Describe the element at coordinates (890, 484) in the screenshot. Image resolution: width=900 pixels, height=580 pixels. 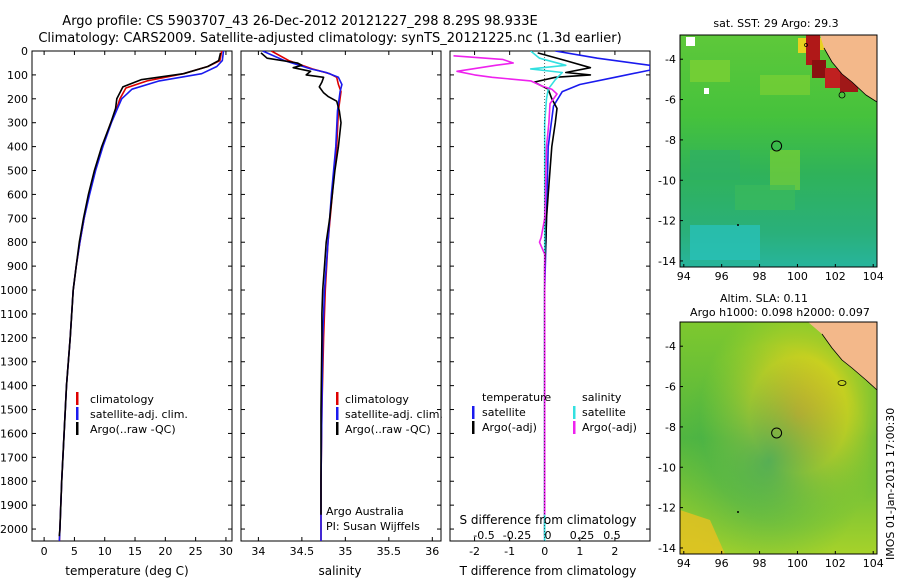
I see `imos-timestamp: IMOS 01-Jan-2013 17:00:30` at that location.